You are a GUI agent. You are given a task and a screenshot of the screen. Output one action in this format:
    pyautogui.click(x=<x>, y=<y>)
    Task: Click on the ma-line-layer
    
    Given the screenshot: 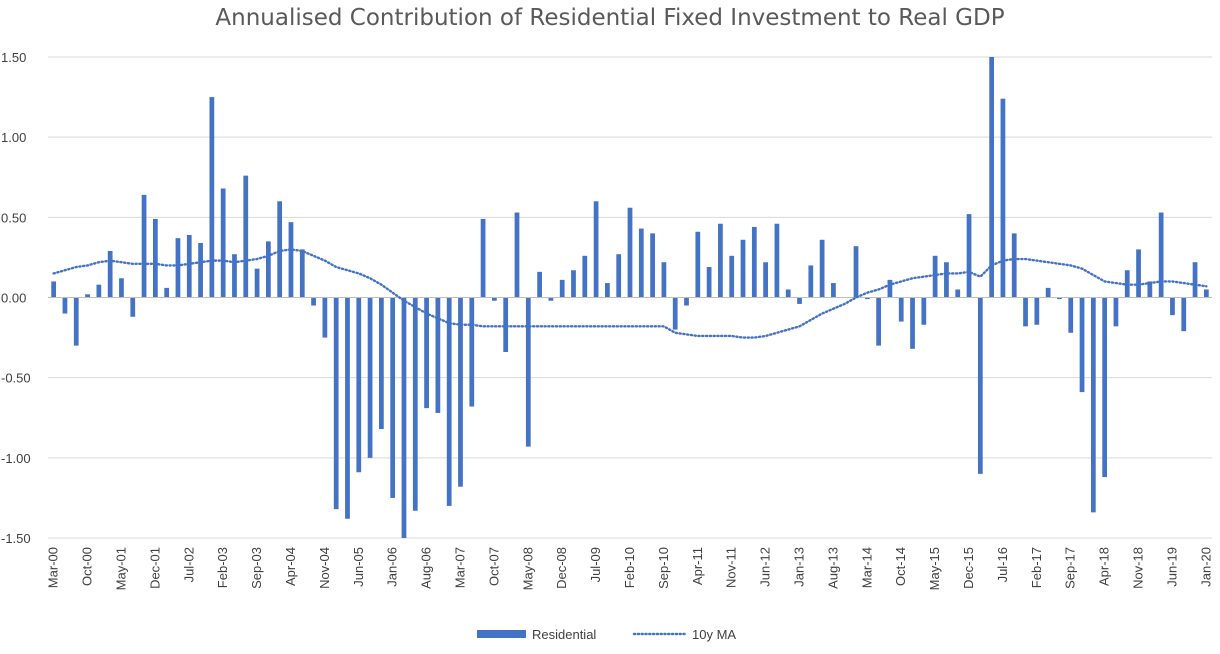 What is the action you would take?
    pyautogui.click(x=630, y=293)
    